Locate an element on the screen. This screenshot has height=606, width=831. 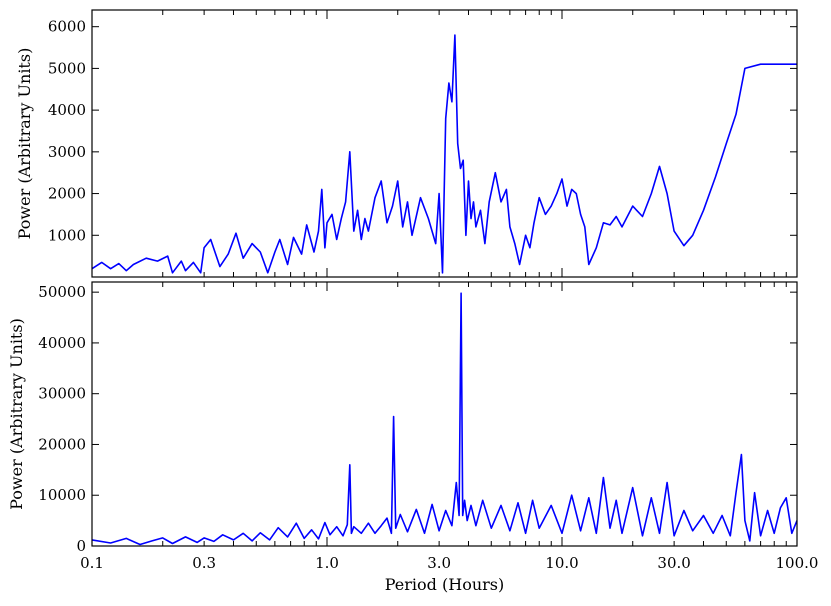
x-tick-label: 100.0 is located at coordinates (797, 563).